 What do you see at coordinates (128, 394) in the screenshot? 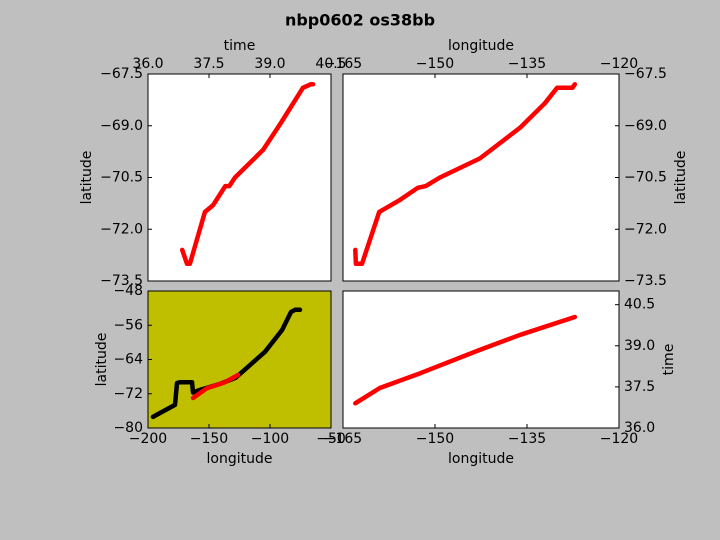
I see `y-tick-label: −72` at bounding box center [128, 394].